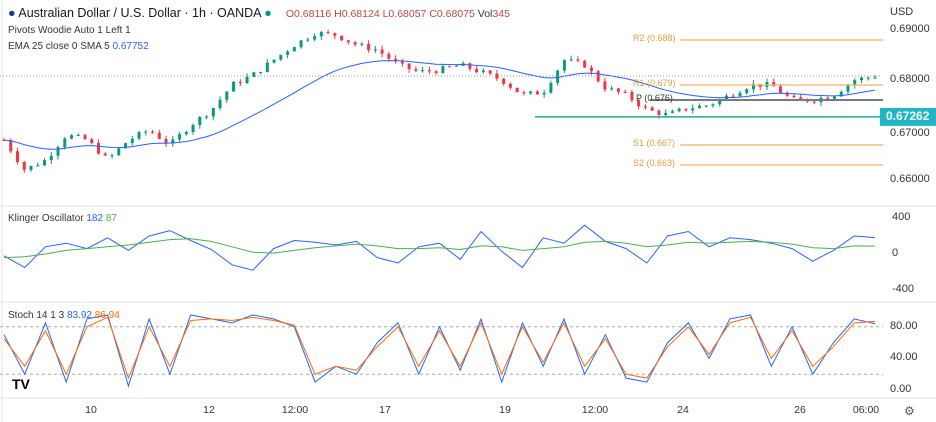  Describe the element at coordinates (654, 38) in the screenshot. I see `pivot-label: R2 (0.688)` at that location.